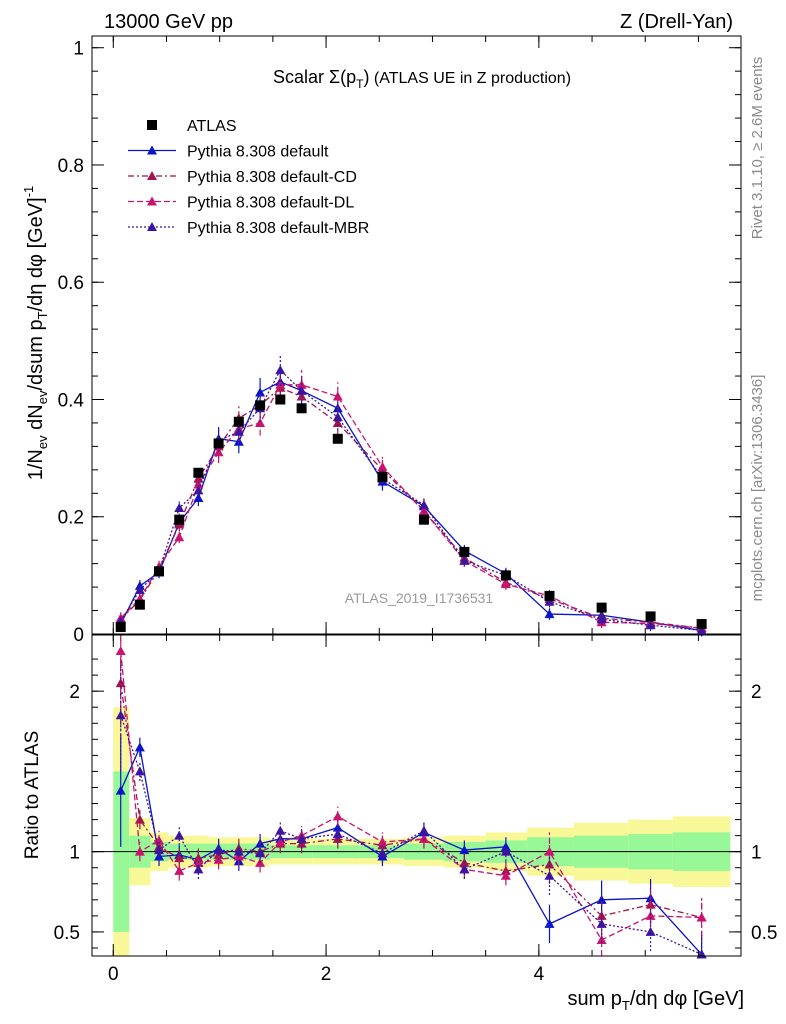 The image size is (786, 1024). Describe the element at coordinates (539, 974) in the screenshot. I see `x-tick-label: 4` at that location.